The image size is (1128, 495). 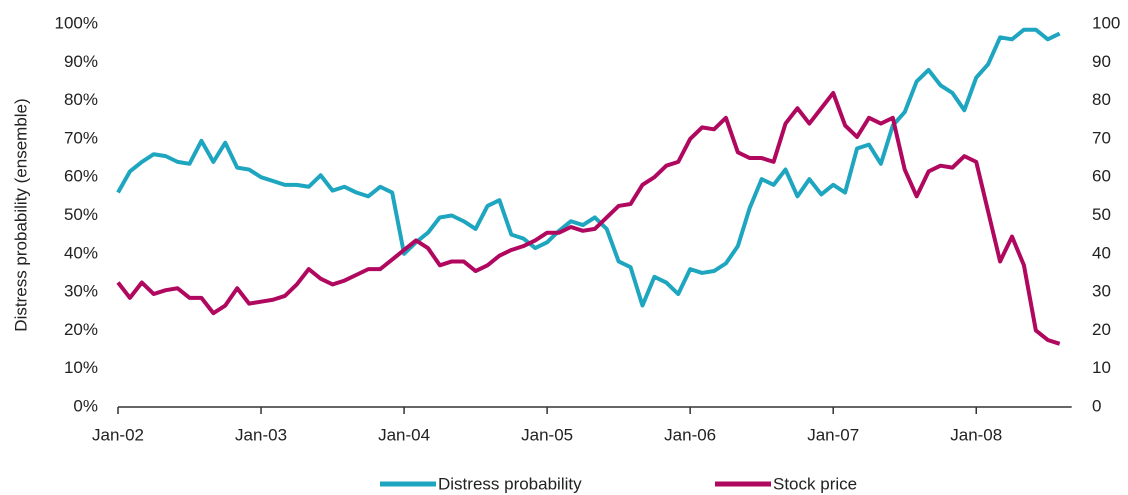 What do you see at coordinates (1096, 405) in the screenshot?
I see `y2-tick-label: 0` at bounding box center [1096, 405].